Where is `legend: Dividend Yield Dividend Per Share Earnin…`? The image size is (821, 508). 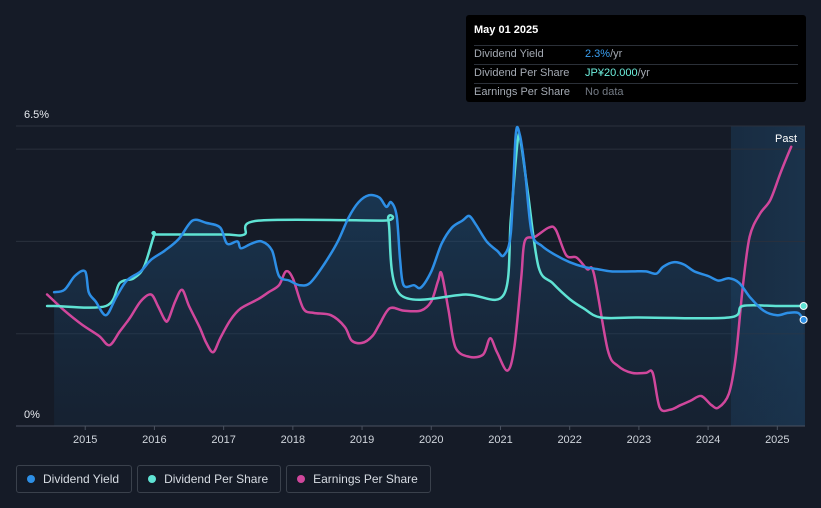 legend: Dividend Yield Dividend Per Share Earnin… is located at coordinates (223, 479).